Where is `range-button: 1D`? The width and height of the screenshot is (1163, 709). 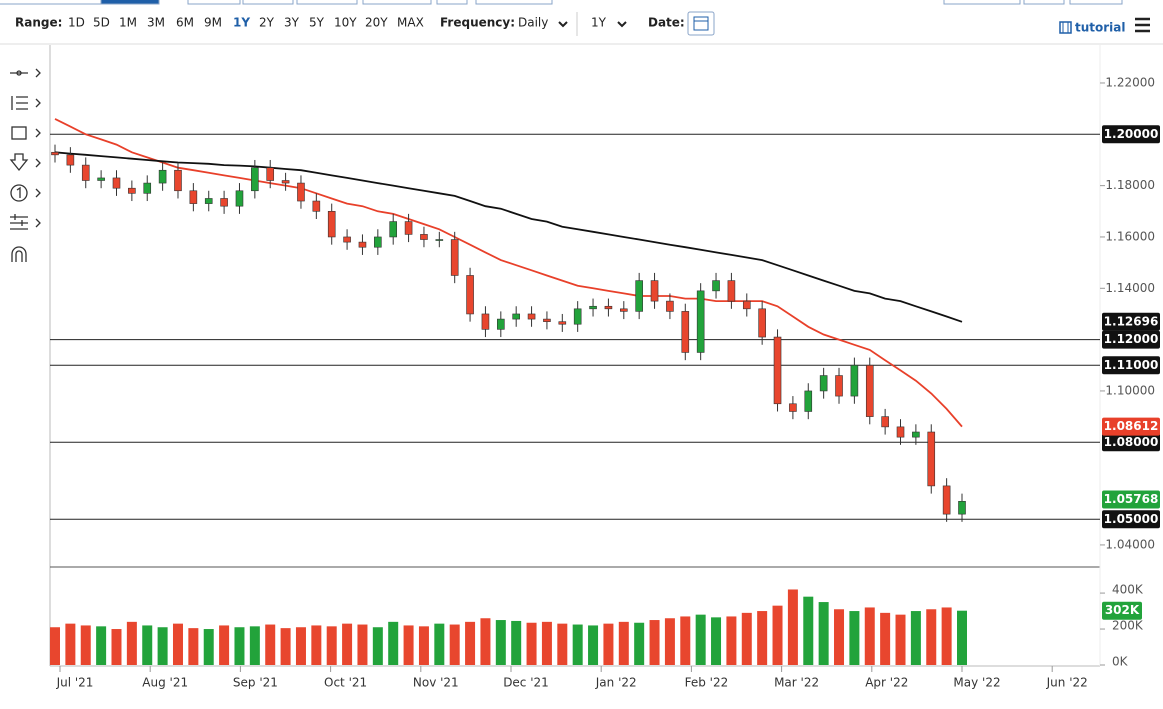
range-button: 1D is located at coordinates (76, 23).